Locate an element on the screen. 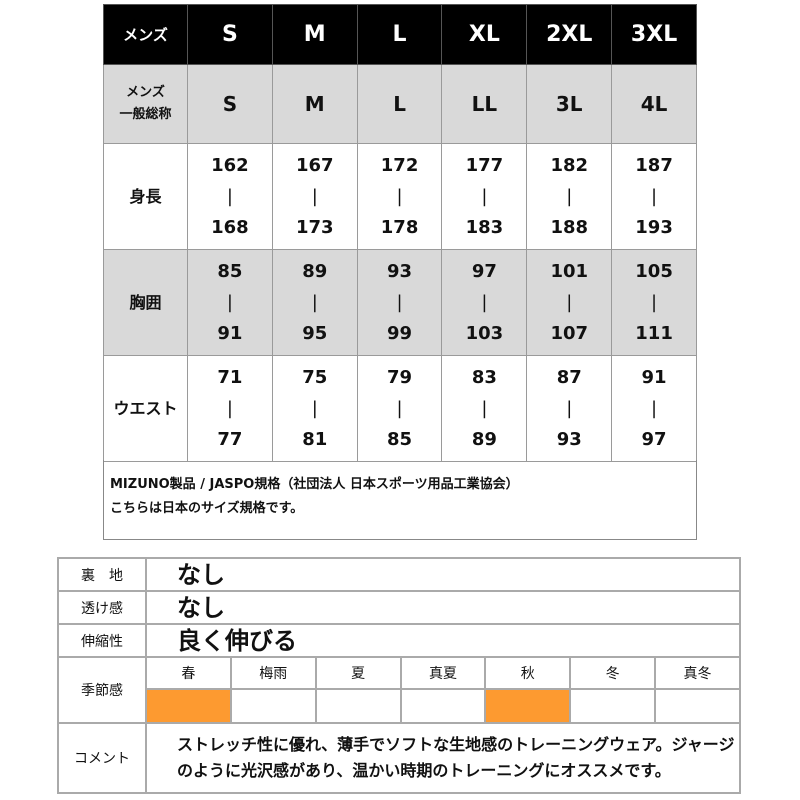 This screenshot has width=800, height=800. measure-cell: 162 | 168 is located at coordinates (230, 196).